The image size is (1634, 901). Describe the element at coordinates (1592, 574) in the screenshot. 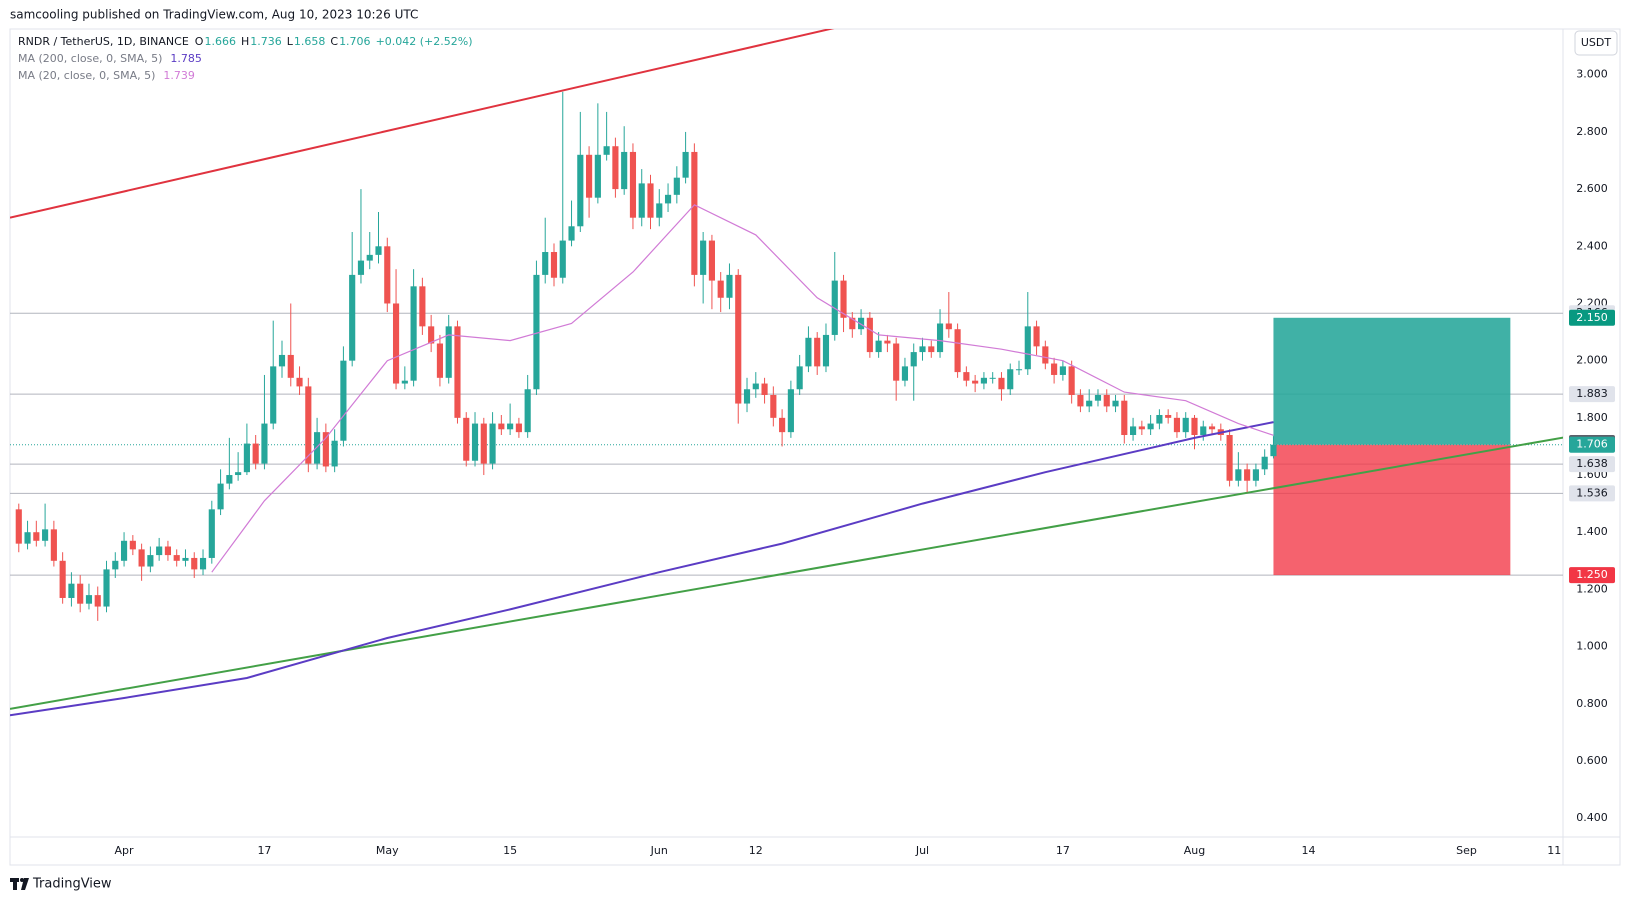

I see `stop-tag: 1.250` at that location.